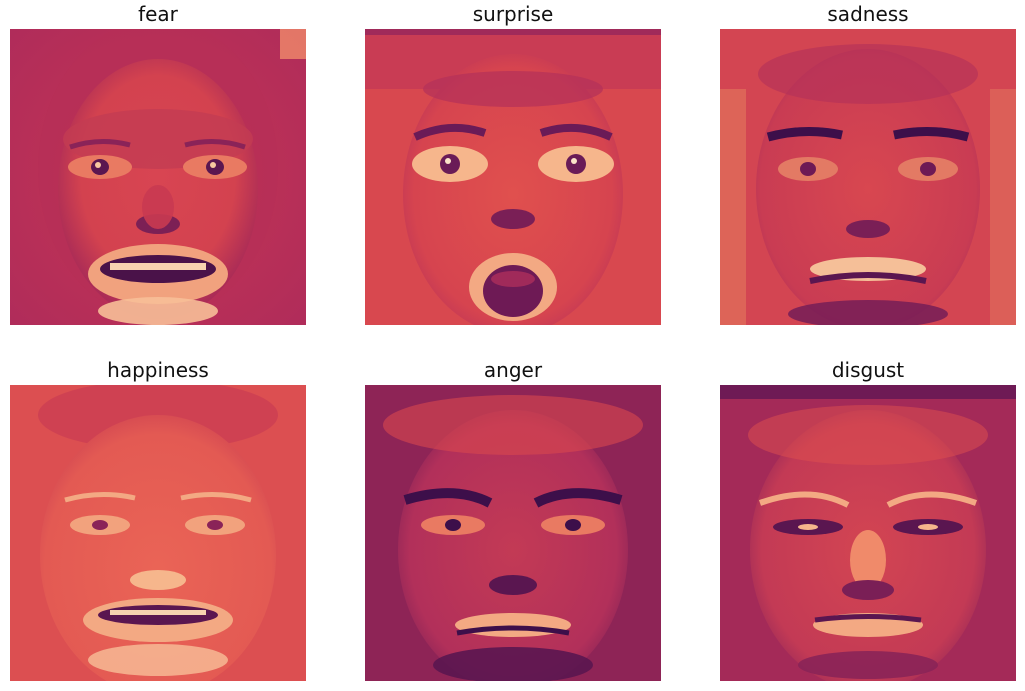  What do you see at coordinates (513, 177) in the screenshot?
I see `face-image-surprise` at bounding box center [513, 177].